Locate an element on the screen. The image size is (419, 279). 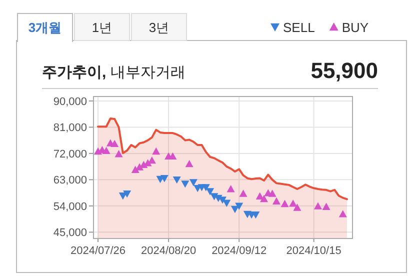
y-tick-label: 63,000 is located at coordinates (70, 180).